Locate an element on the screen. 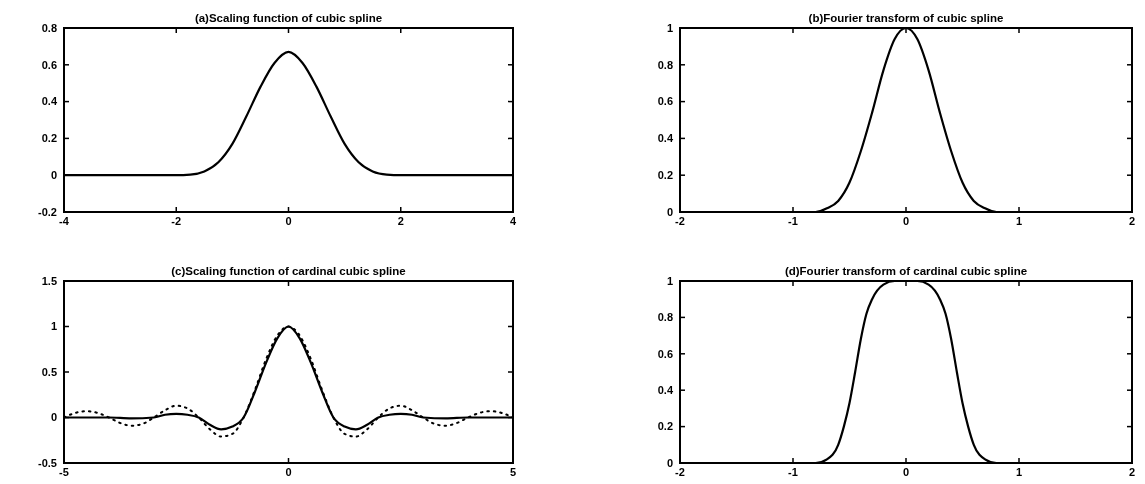 This screenshot has width=1145, height=484. x-tick-label: 5 is located at coordinates (513, 472).